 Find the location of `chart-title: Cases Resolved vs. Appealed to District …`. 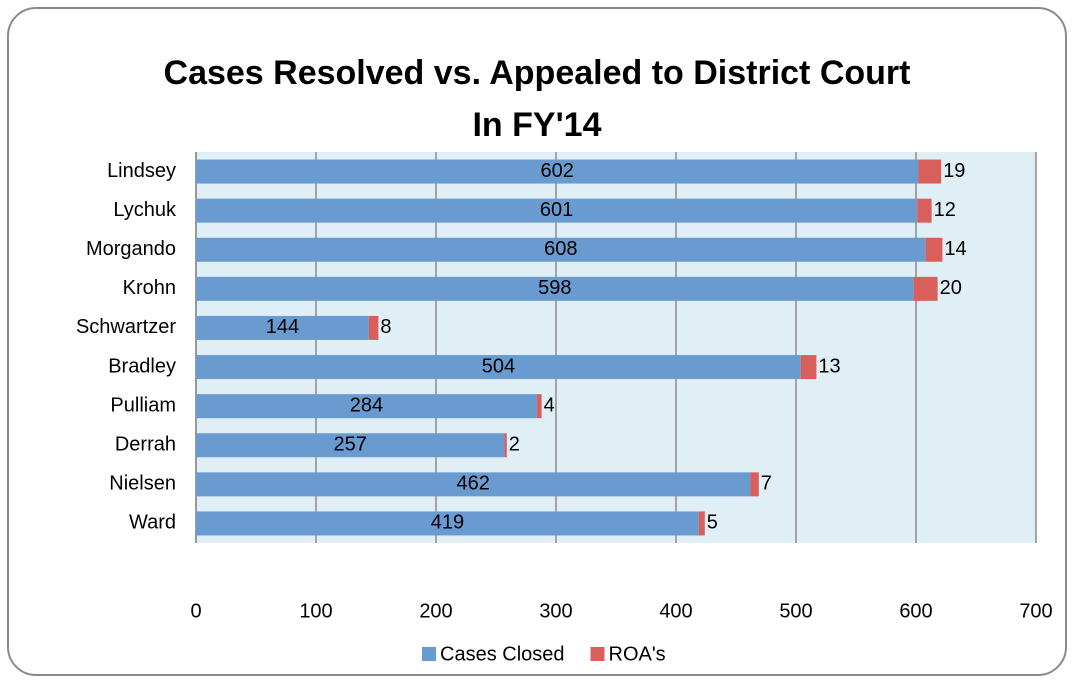

chart-title: Cases Resolved vs. Appealed to District … is located at coordinates (537, 73).